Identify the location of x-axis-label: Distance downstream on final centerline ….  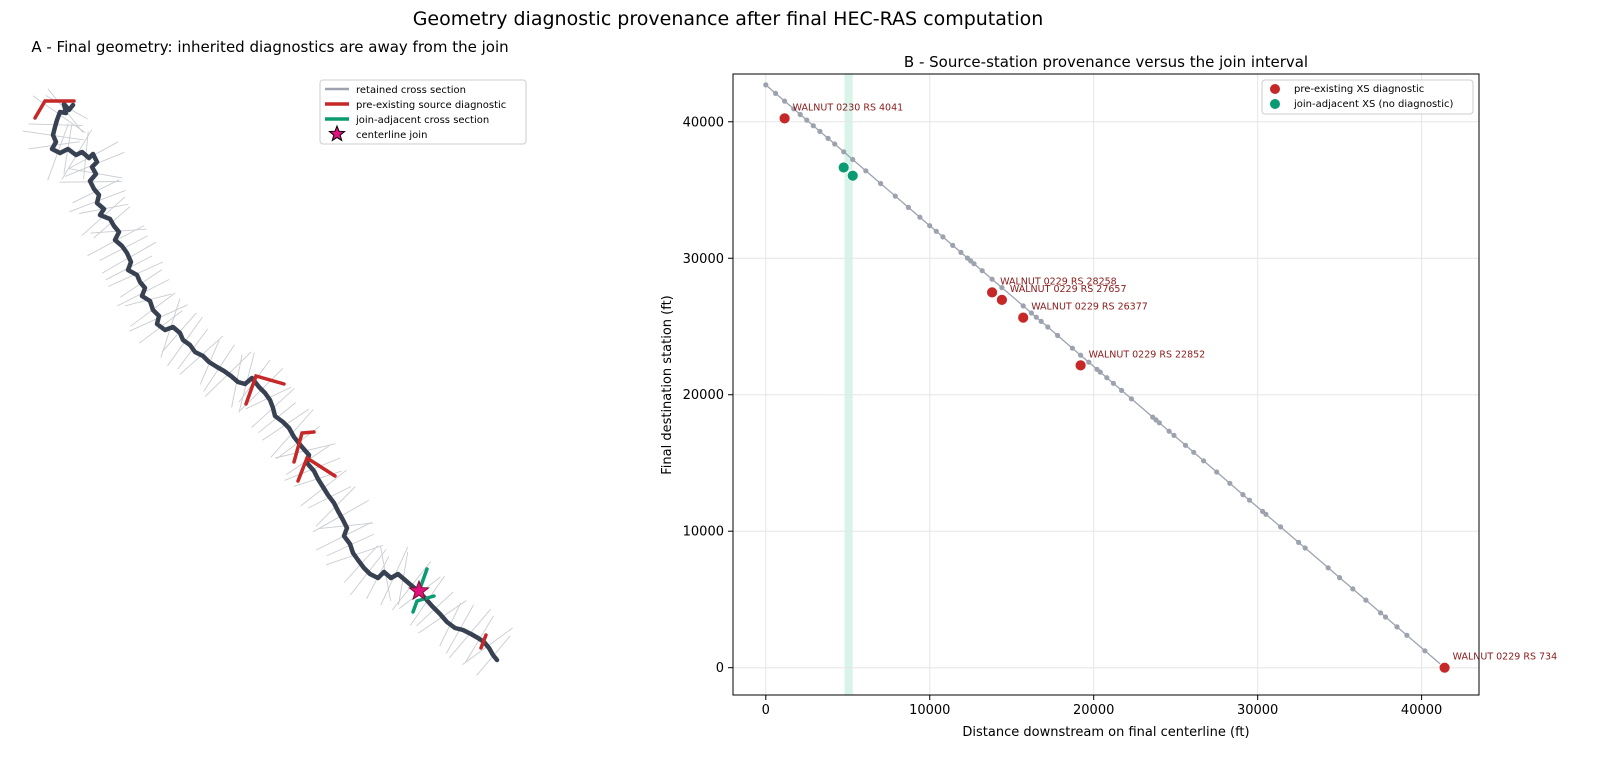
(1105, 732).